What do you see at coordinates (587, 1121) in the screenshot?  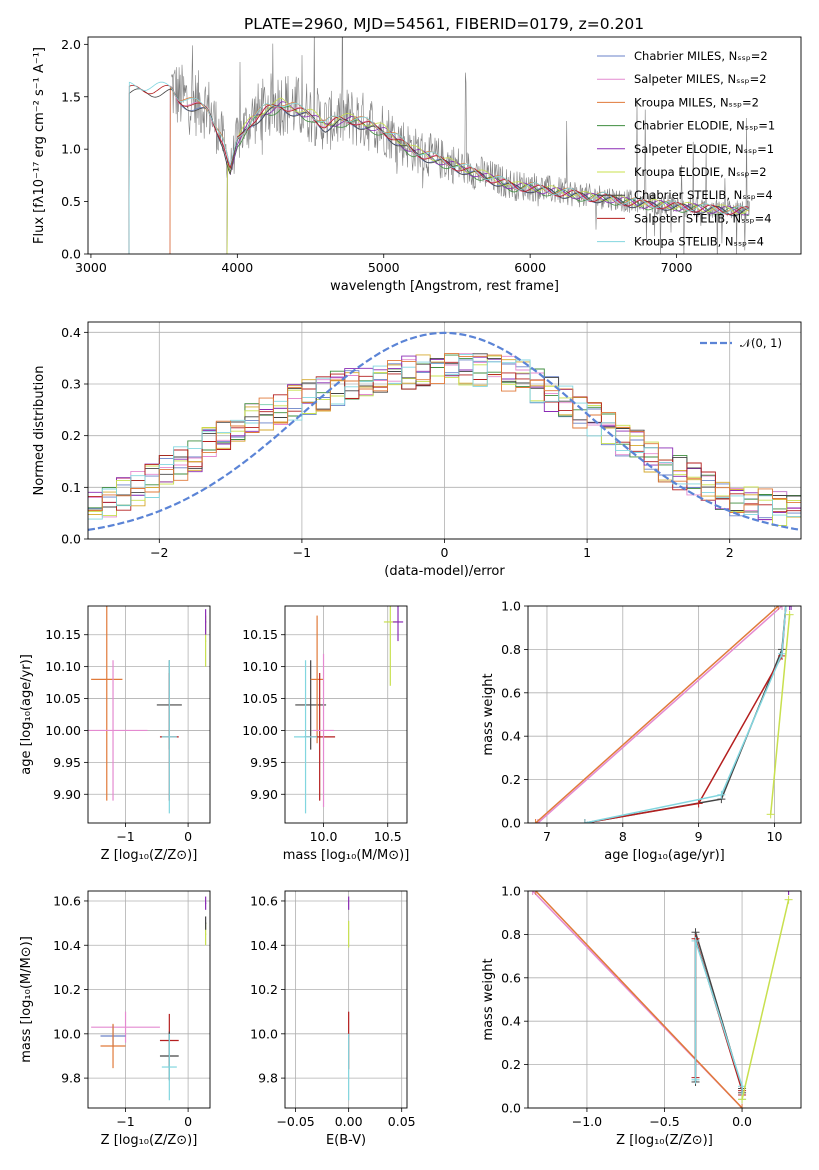 I see `x-tick-label: −1.0` at bounding box center [587, 1121].